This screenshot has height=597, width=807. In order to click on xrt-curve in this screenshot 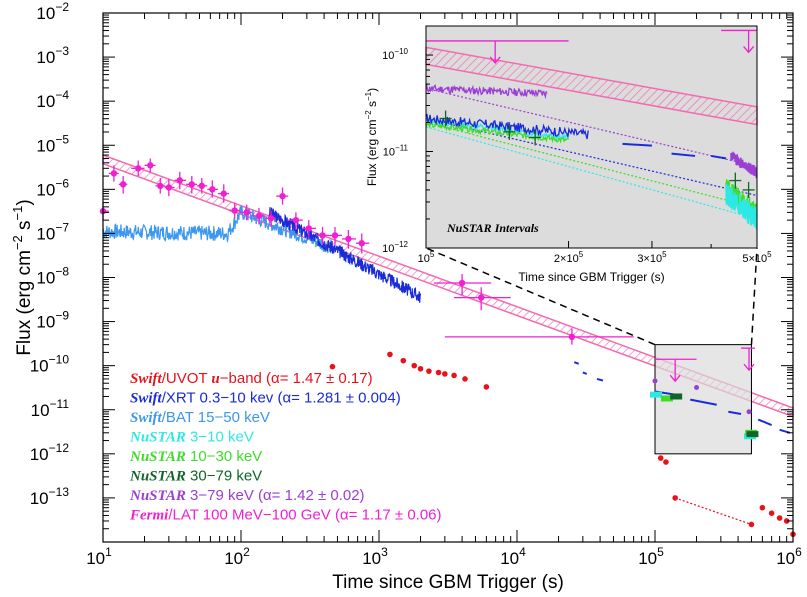, I will do `click(345, 255)`.